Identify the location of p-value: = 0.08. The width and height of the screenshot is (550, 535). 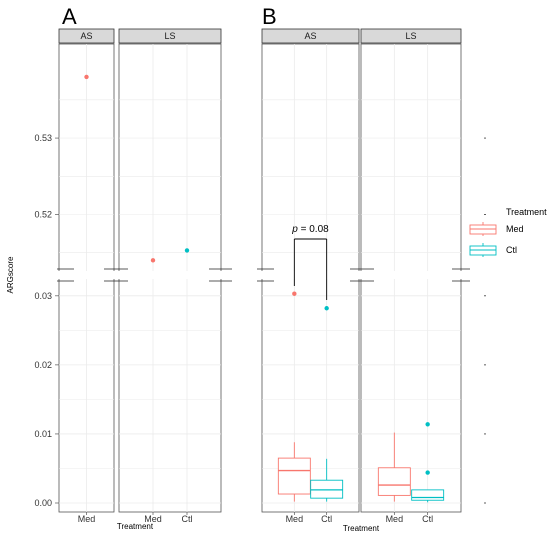
(313, 229).